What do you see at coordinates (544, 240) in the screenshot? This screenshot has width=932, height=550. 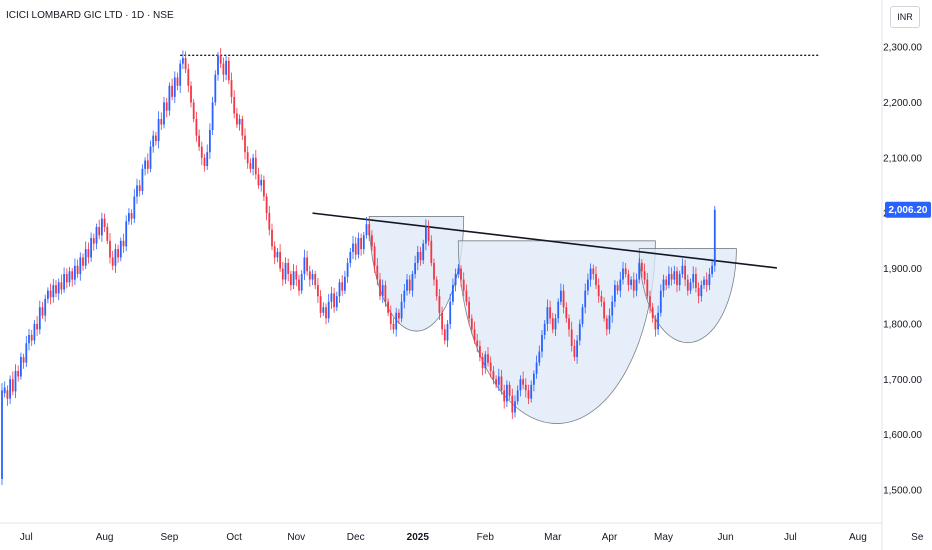 I see `trendline` at bounding box center [544, 240].